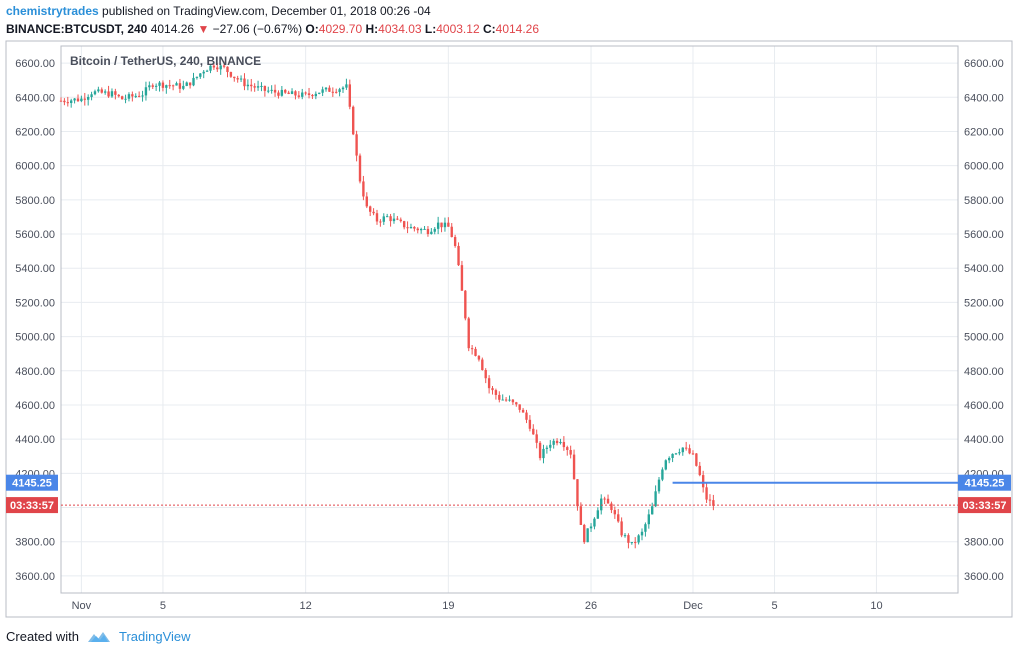 This screenshot has width=1019, height=656. Describe the element at coordinates (591, 606) in the screenshot. I see `x-tick-label: 26` at that location.